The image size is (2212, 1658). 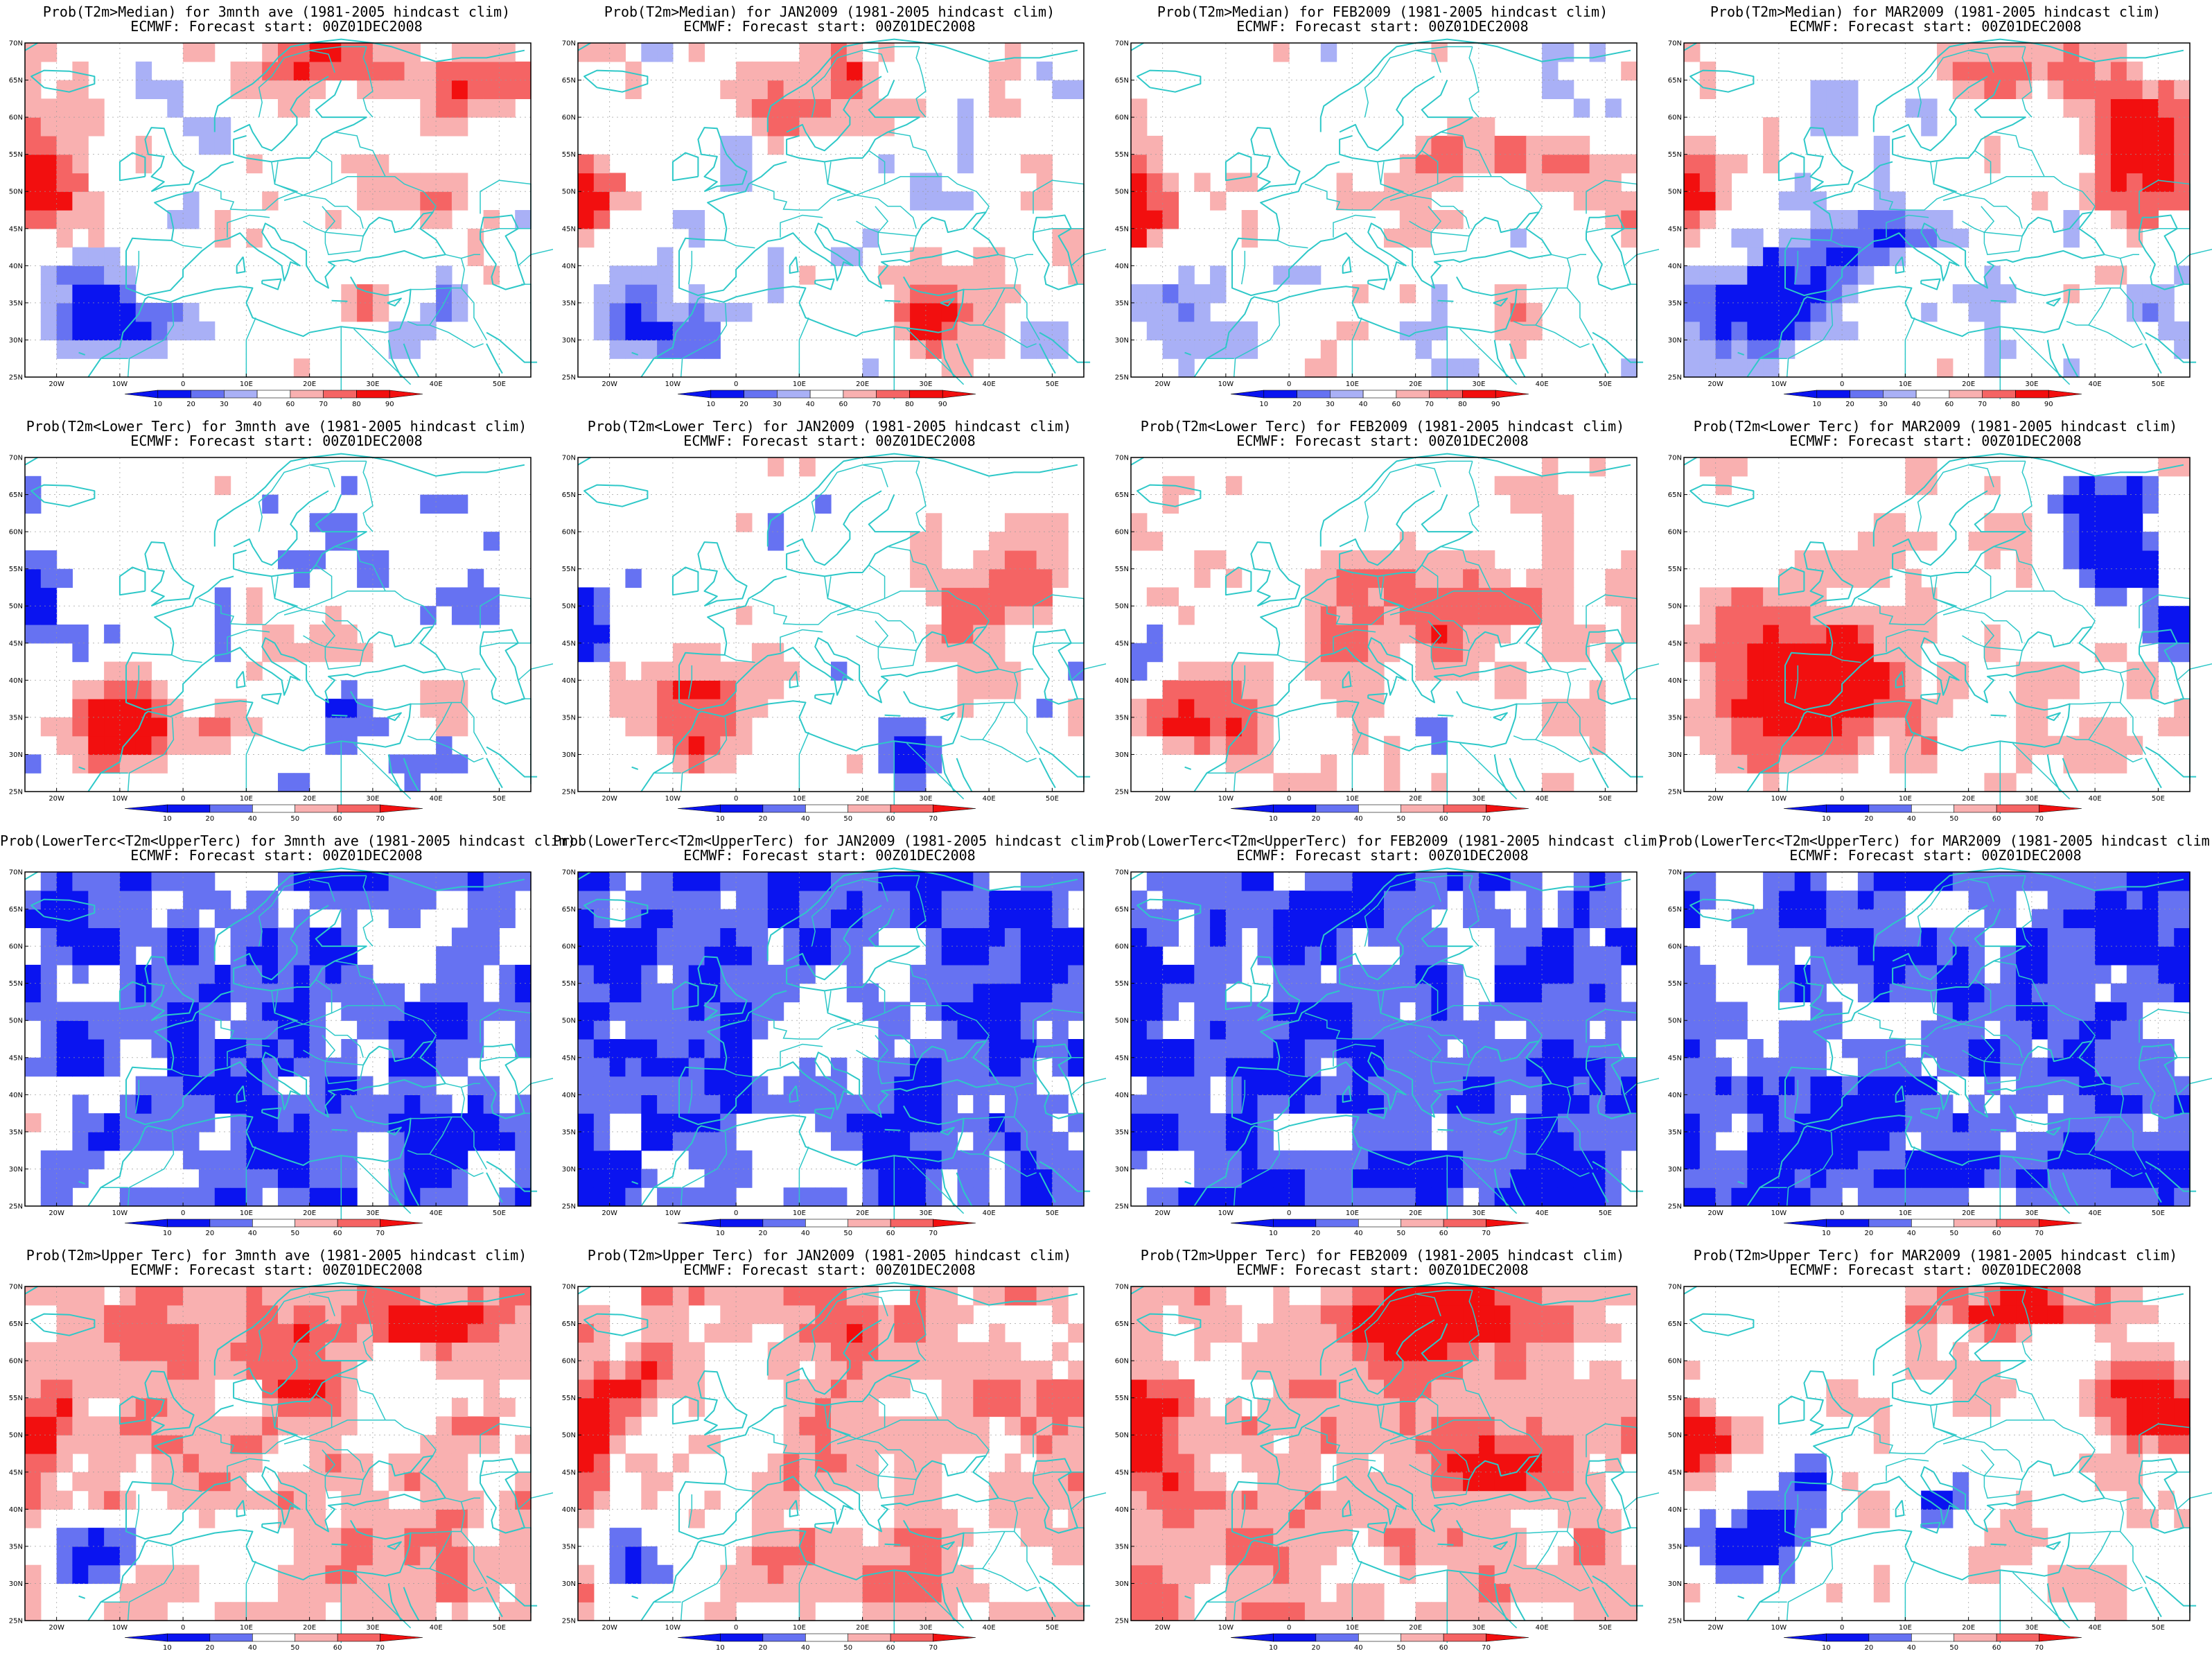 What do you see at coordinates (2095, 385) in the screenshot?
I see `lon-tick-label: 40E` at bounding box center [2095, 385].